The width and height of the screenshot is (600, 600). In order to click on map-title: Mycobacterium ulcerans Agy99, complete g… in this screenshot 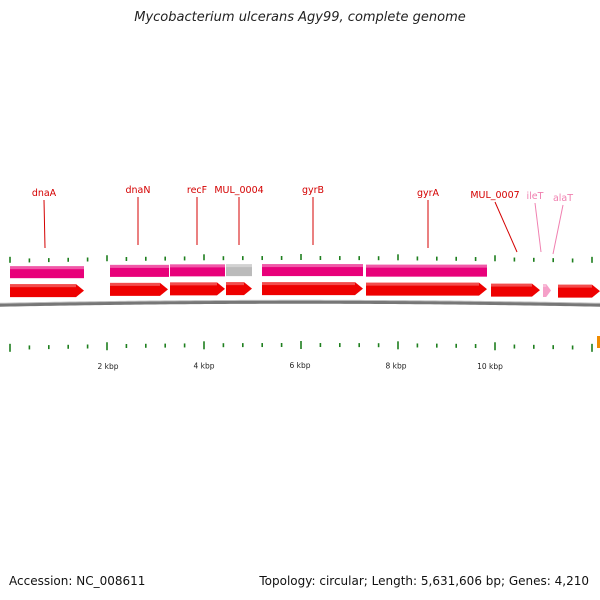, I will do `click(300, 17)`.